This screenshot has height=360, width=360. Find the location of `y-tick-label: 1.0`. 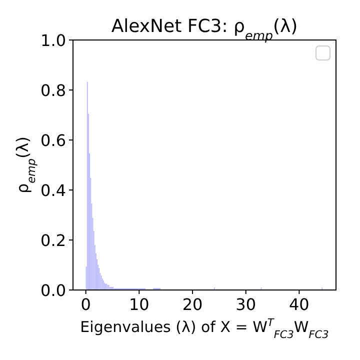

y-tick-label: 1.0 is located at coordinates (53, 40).